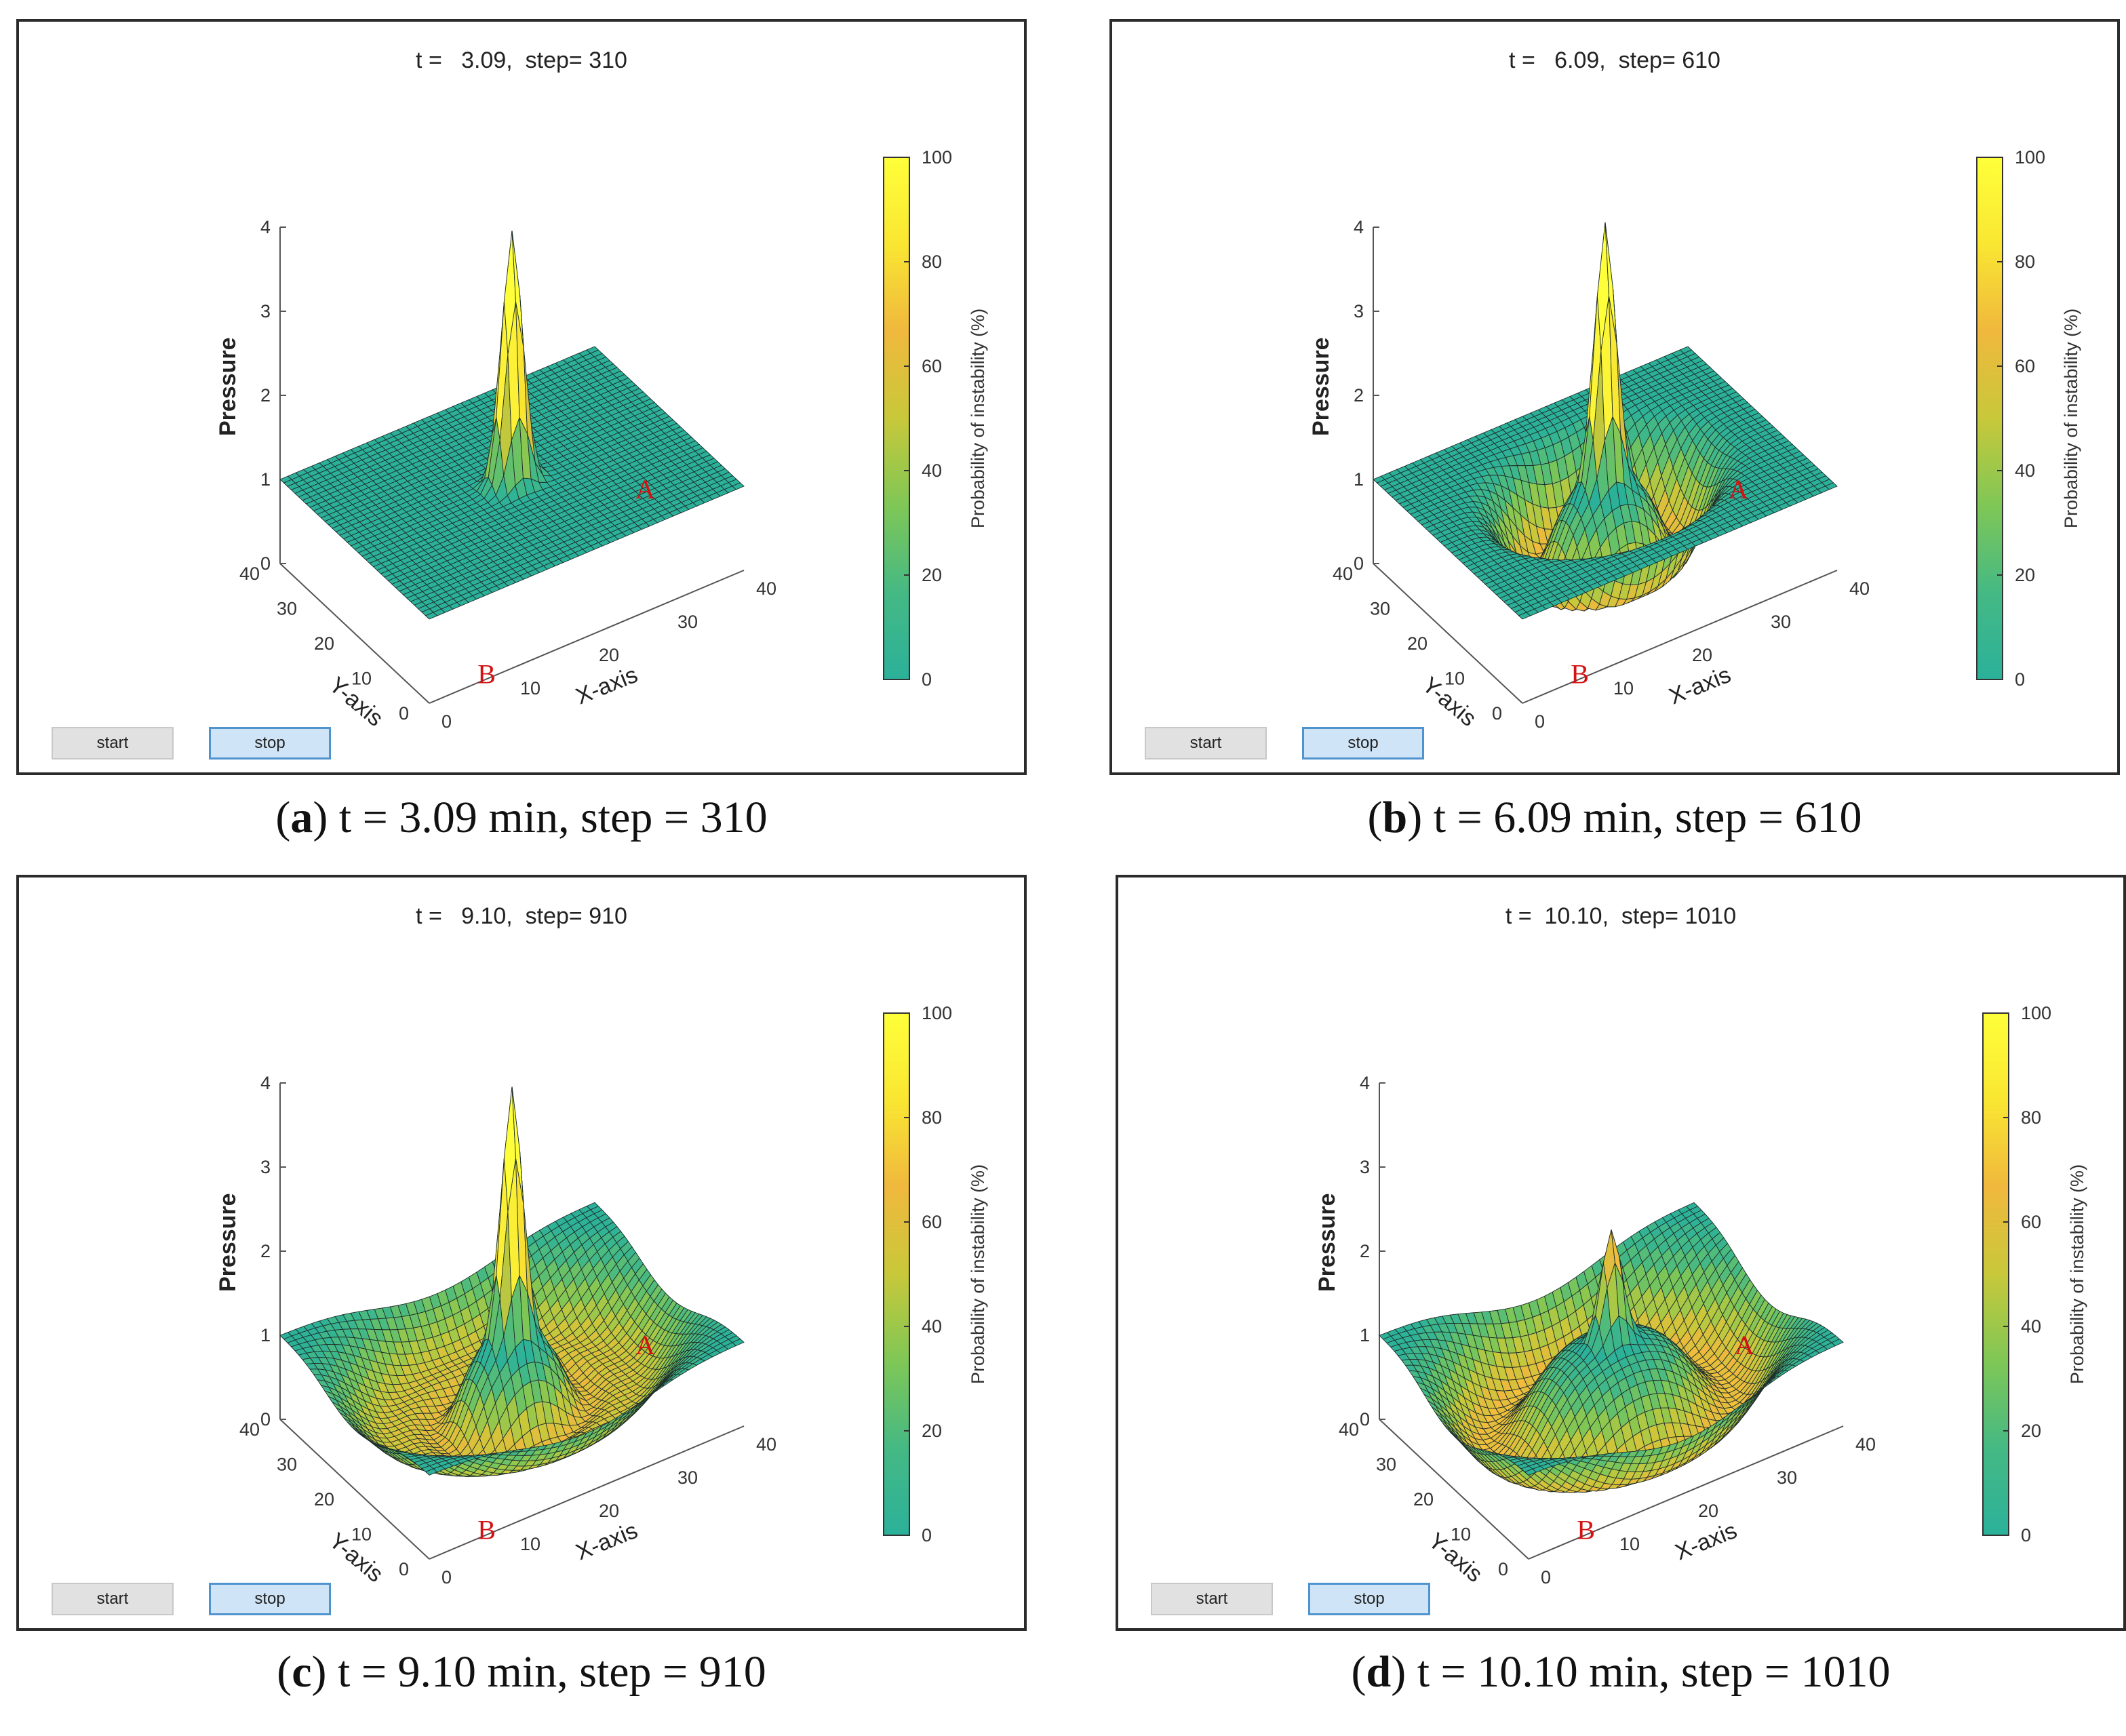  What do you see at coordinates (937, 157) in the screenshot?
I see `colorbar-tick-label: 100` at bounding box center [937, 157].